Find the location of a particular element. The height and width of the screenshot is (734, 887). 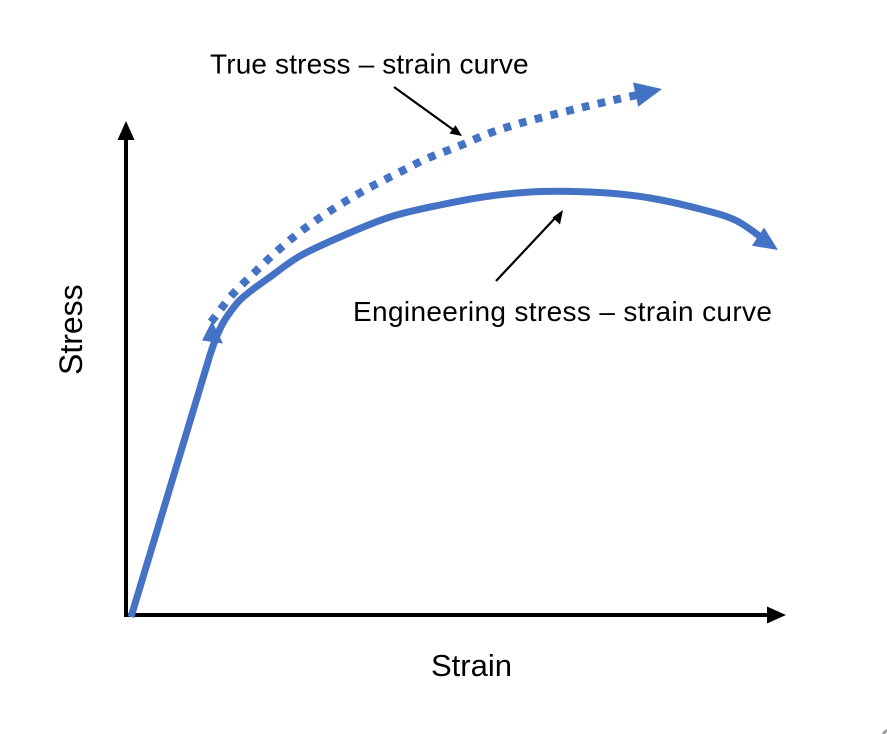

svg-text:Engineering stress – strain cu: Engineering stress – strain curve is located at coordinates (562, 311).